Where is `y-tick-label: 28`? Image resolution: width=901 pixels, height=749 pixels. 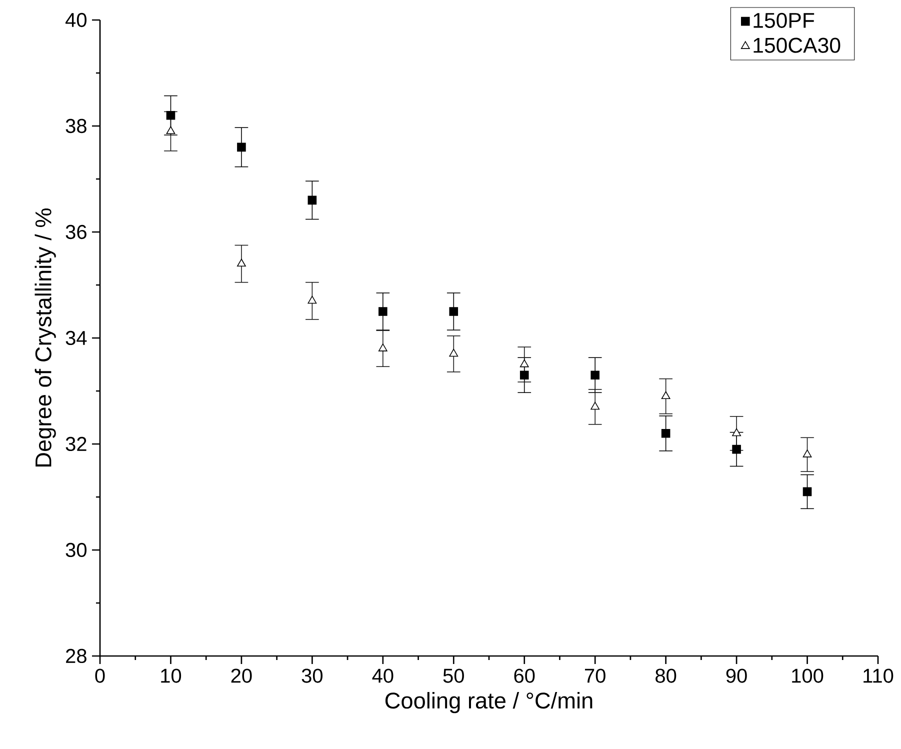
y-tick-label: 28 is located at coordinates (76, 656).